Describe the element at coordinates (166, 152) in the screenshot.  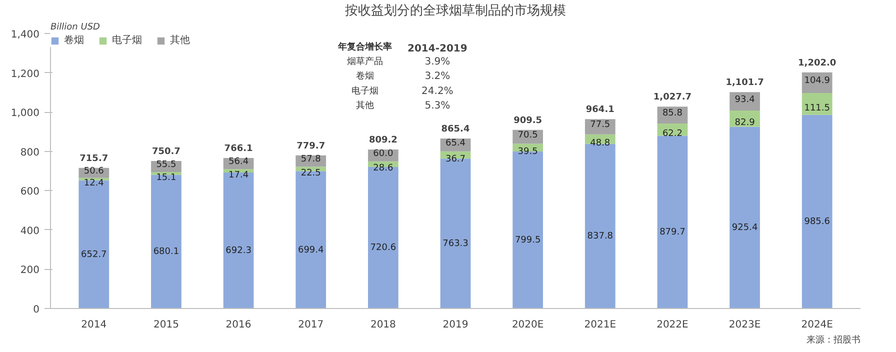
I see `total-label: 750.7` at that location.